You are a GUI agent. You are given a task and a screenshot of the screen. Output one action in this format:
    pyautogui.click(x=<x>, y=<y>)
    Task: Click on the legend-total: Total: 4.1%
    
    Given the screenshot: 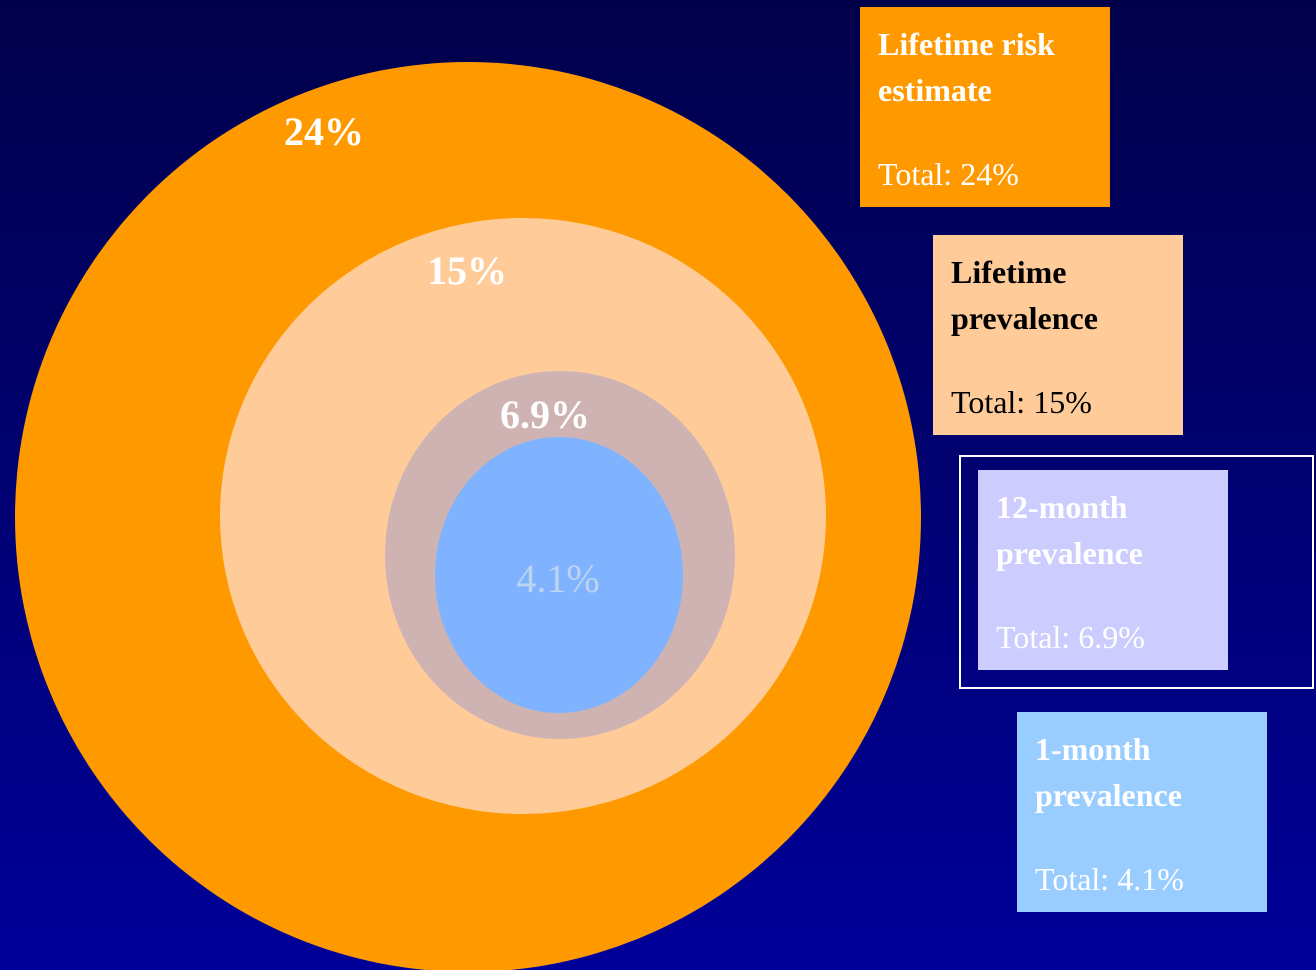 What is the action you would take?
    pyautogui.click(x=1109, y=878)
    